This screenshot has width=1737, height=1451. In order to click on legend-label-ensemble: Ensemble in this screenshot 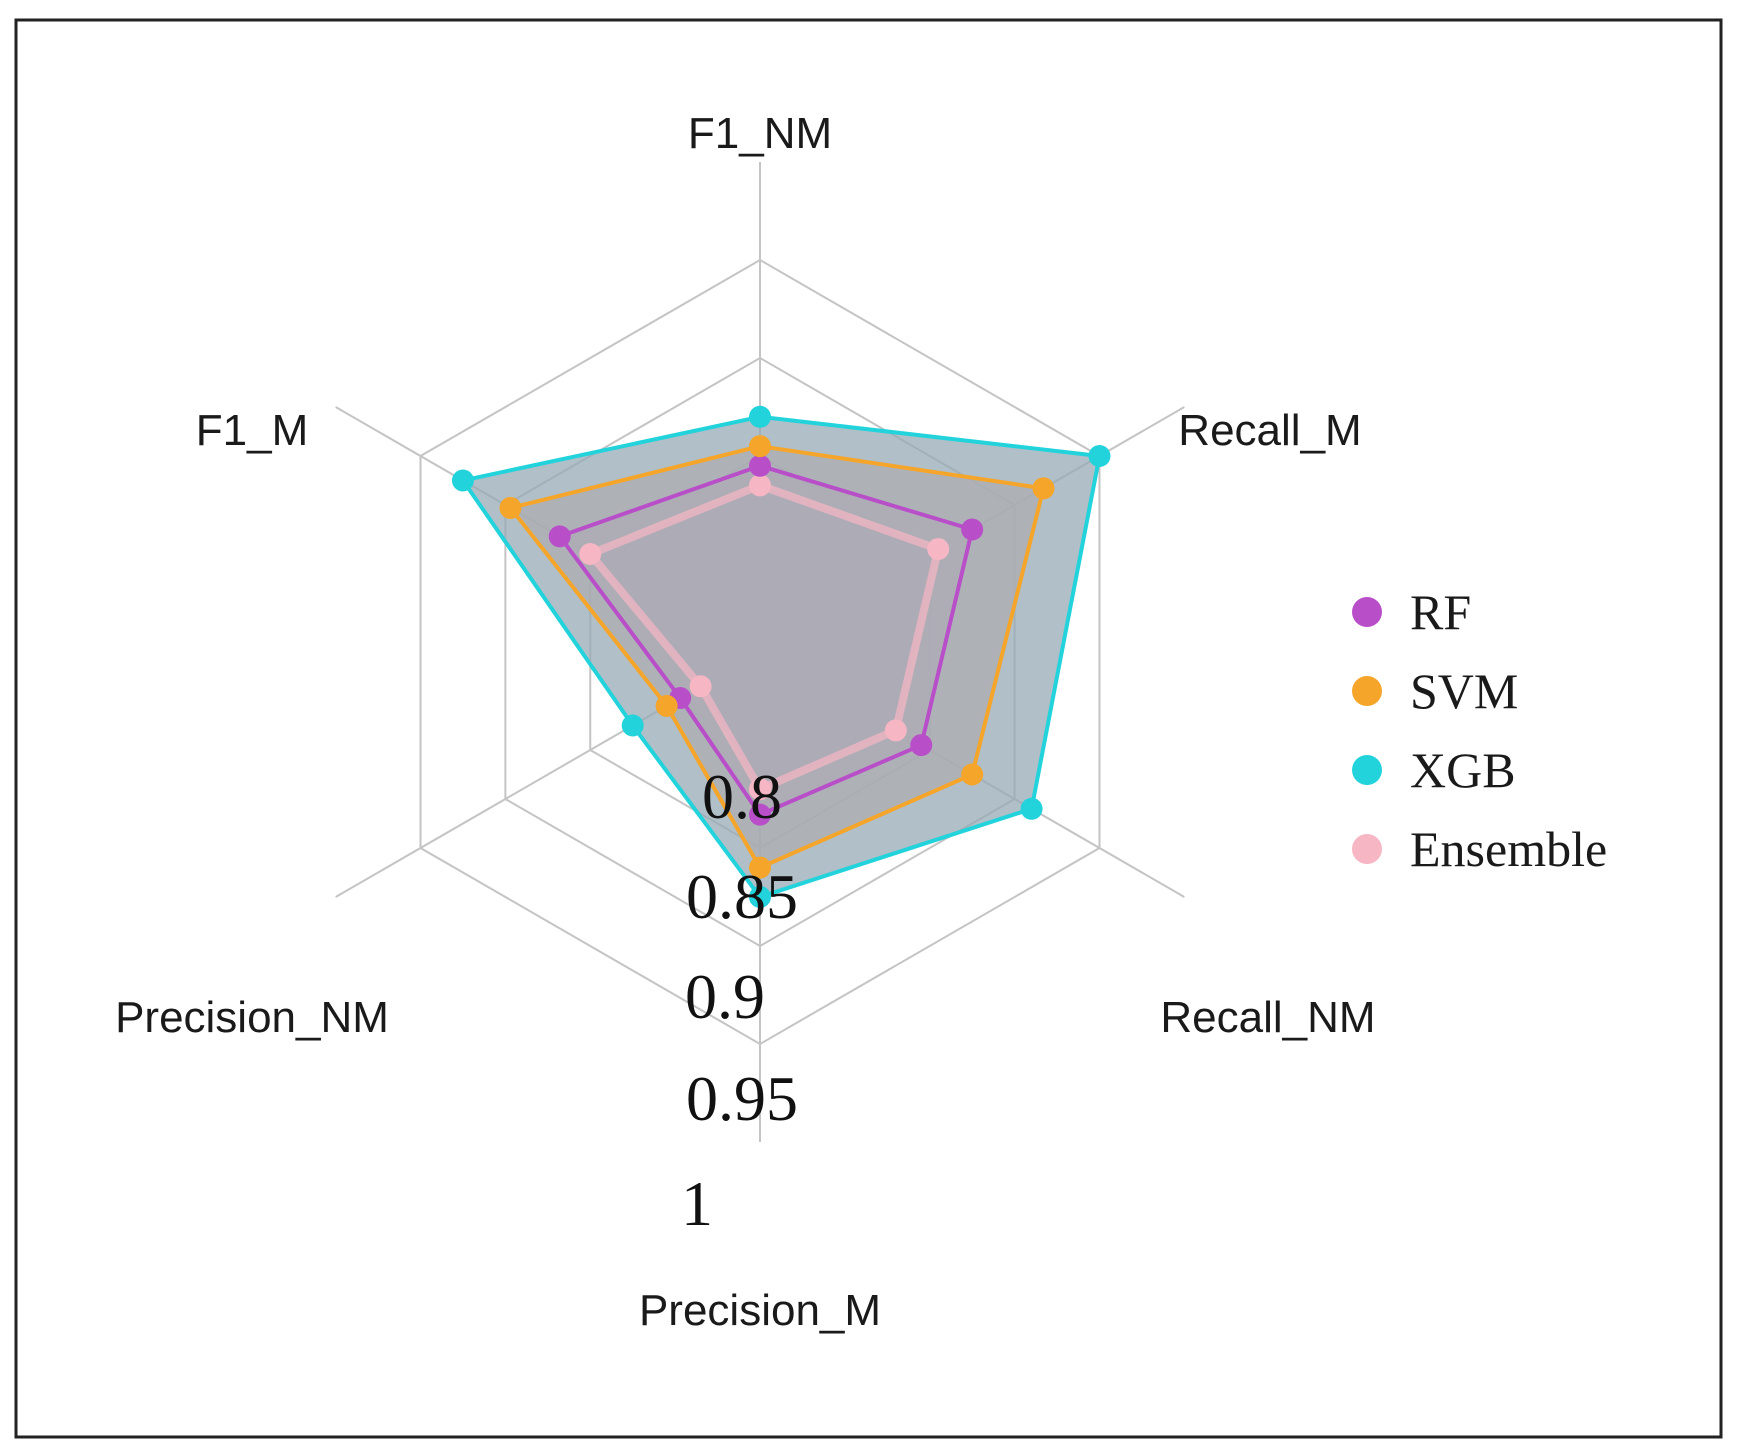, I will do `click(1508, 849)`.